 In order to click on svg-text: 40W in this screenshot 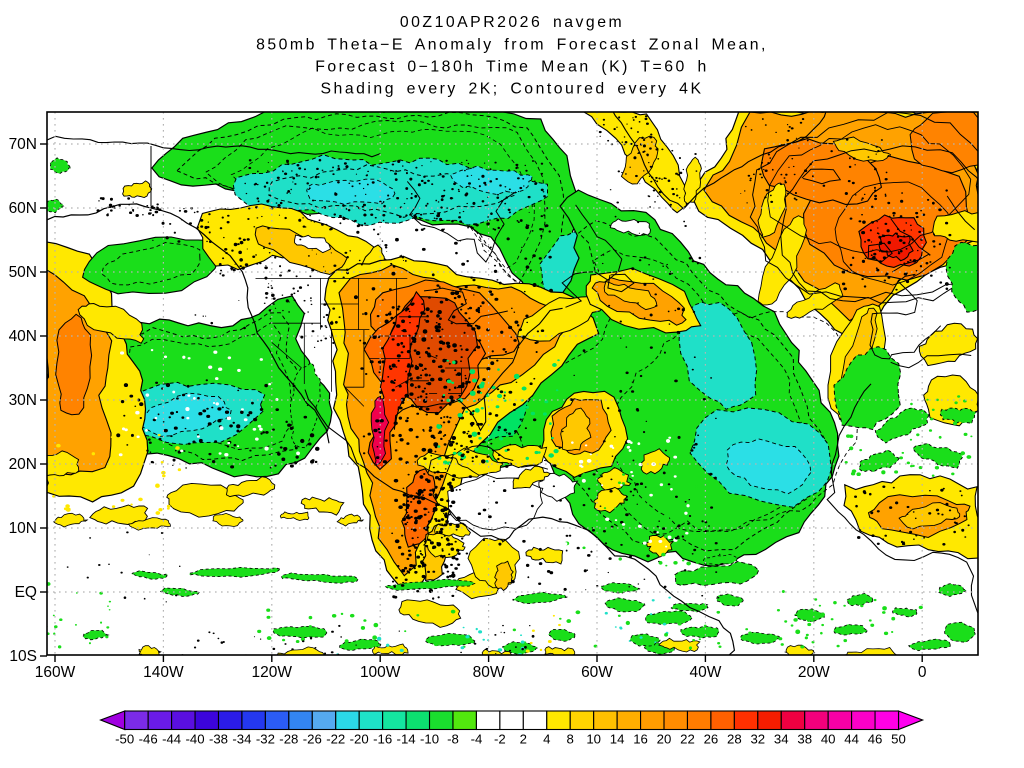, I will do `click(705, 672)`.